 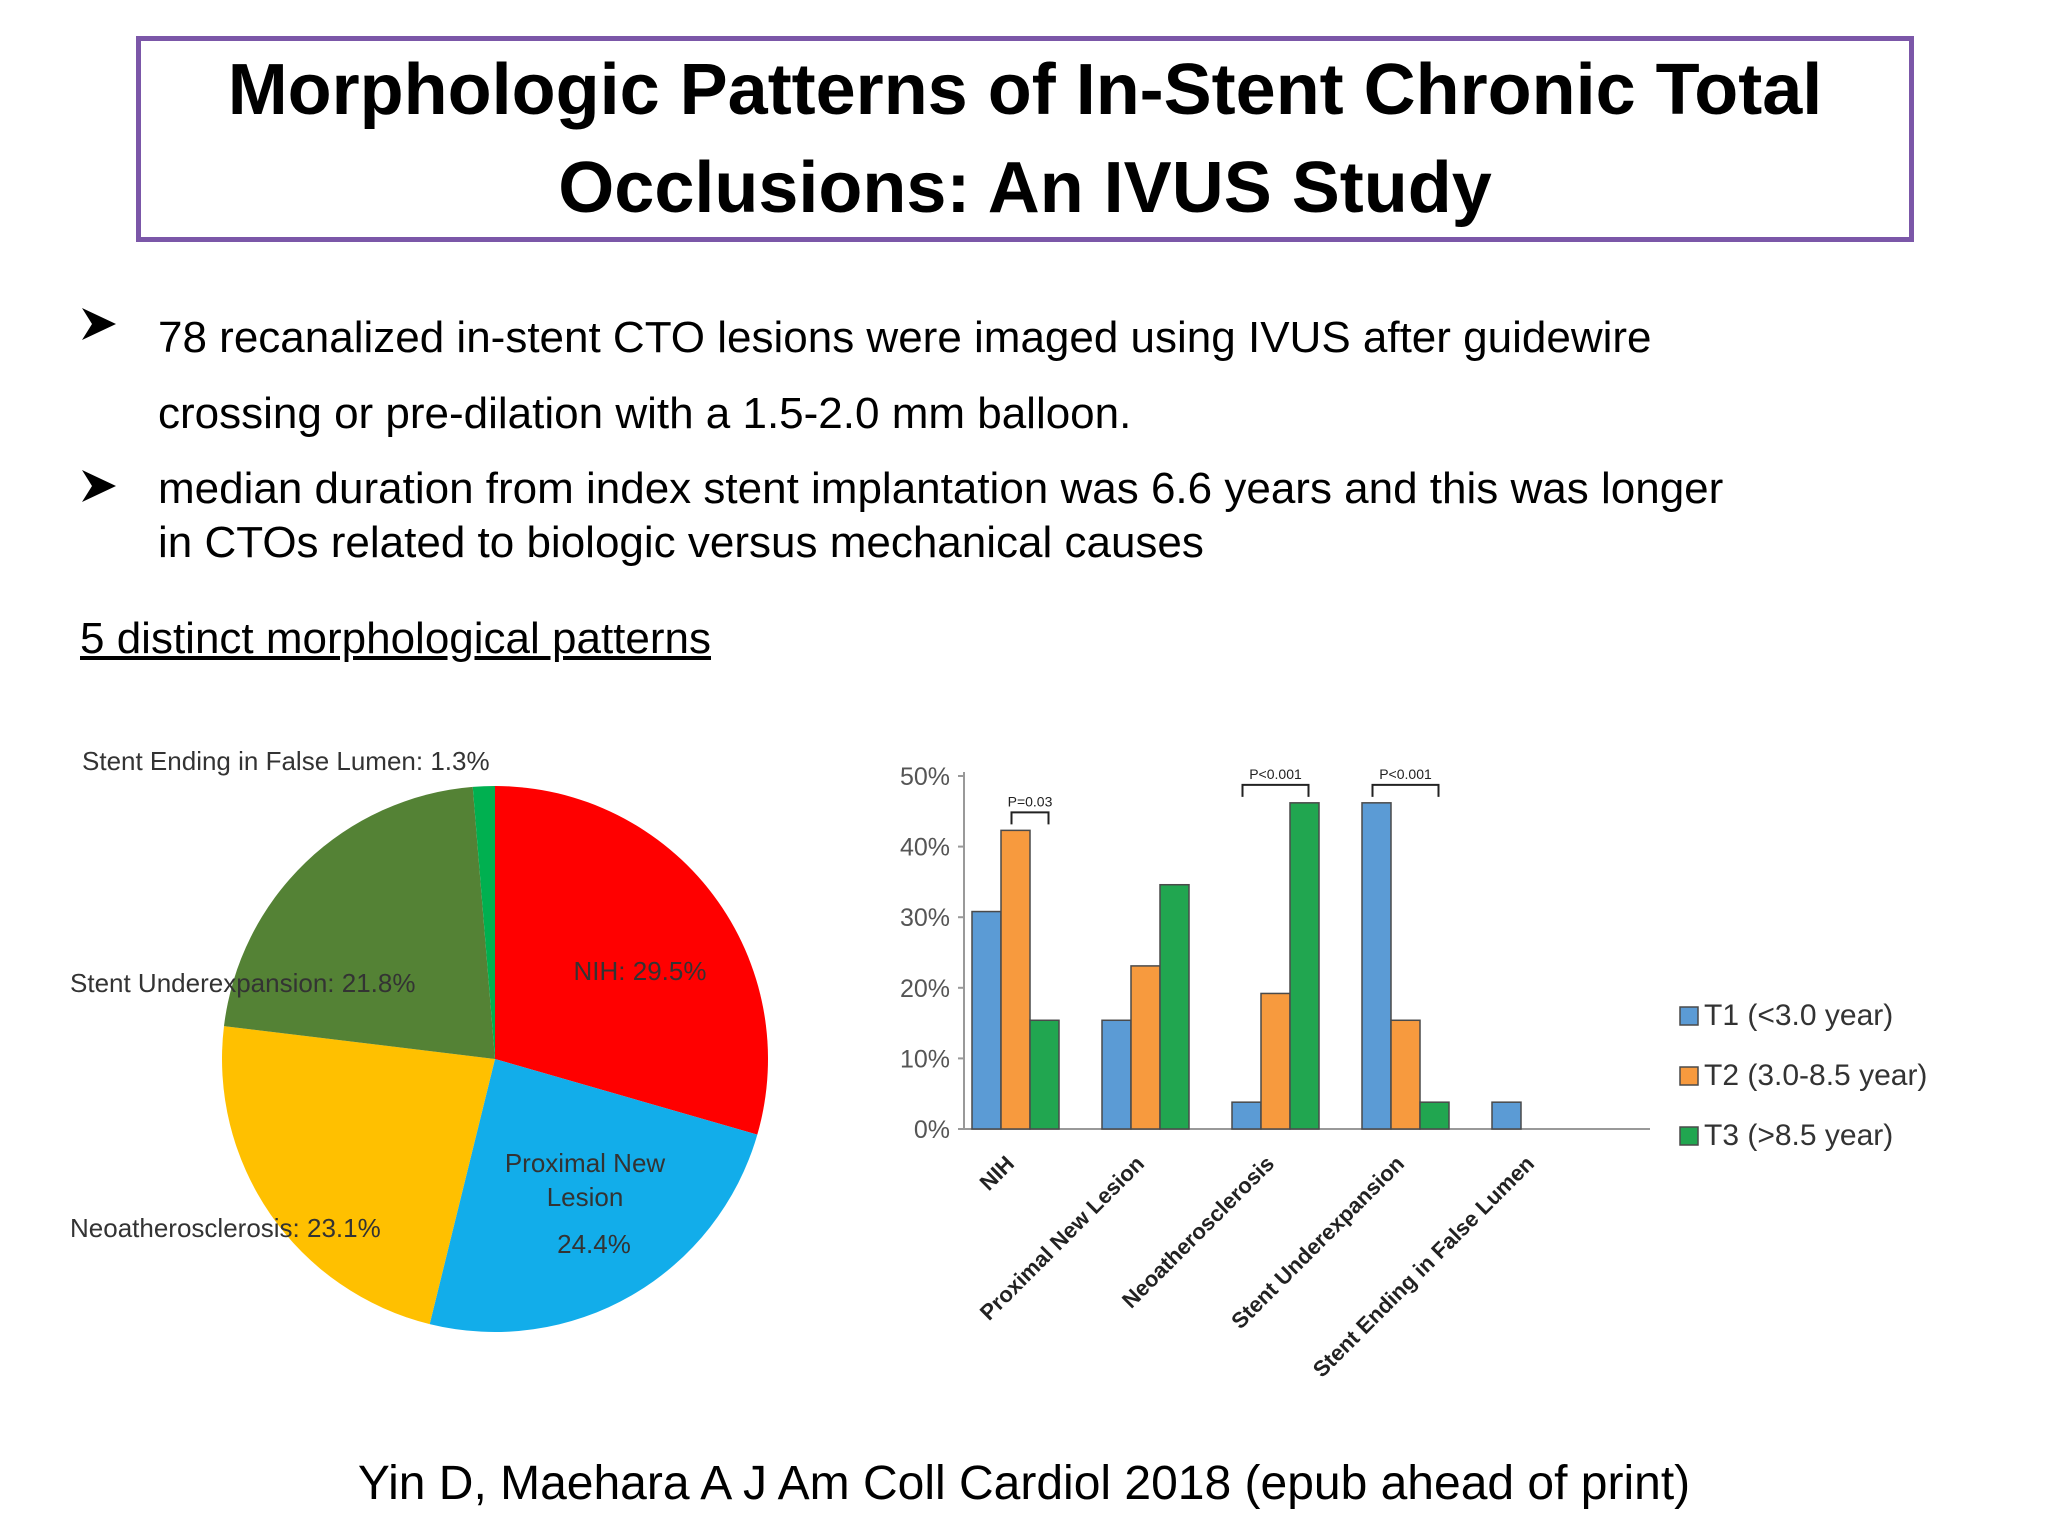 What do you see at coordinates (585, 1163) in the screenshot?
I see `slice-label-proximal-line1: Proximal New` at bounding box center [585, 1163].